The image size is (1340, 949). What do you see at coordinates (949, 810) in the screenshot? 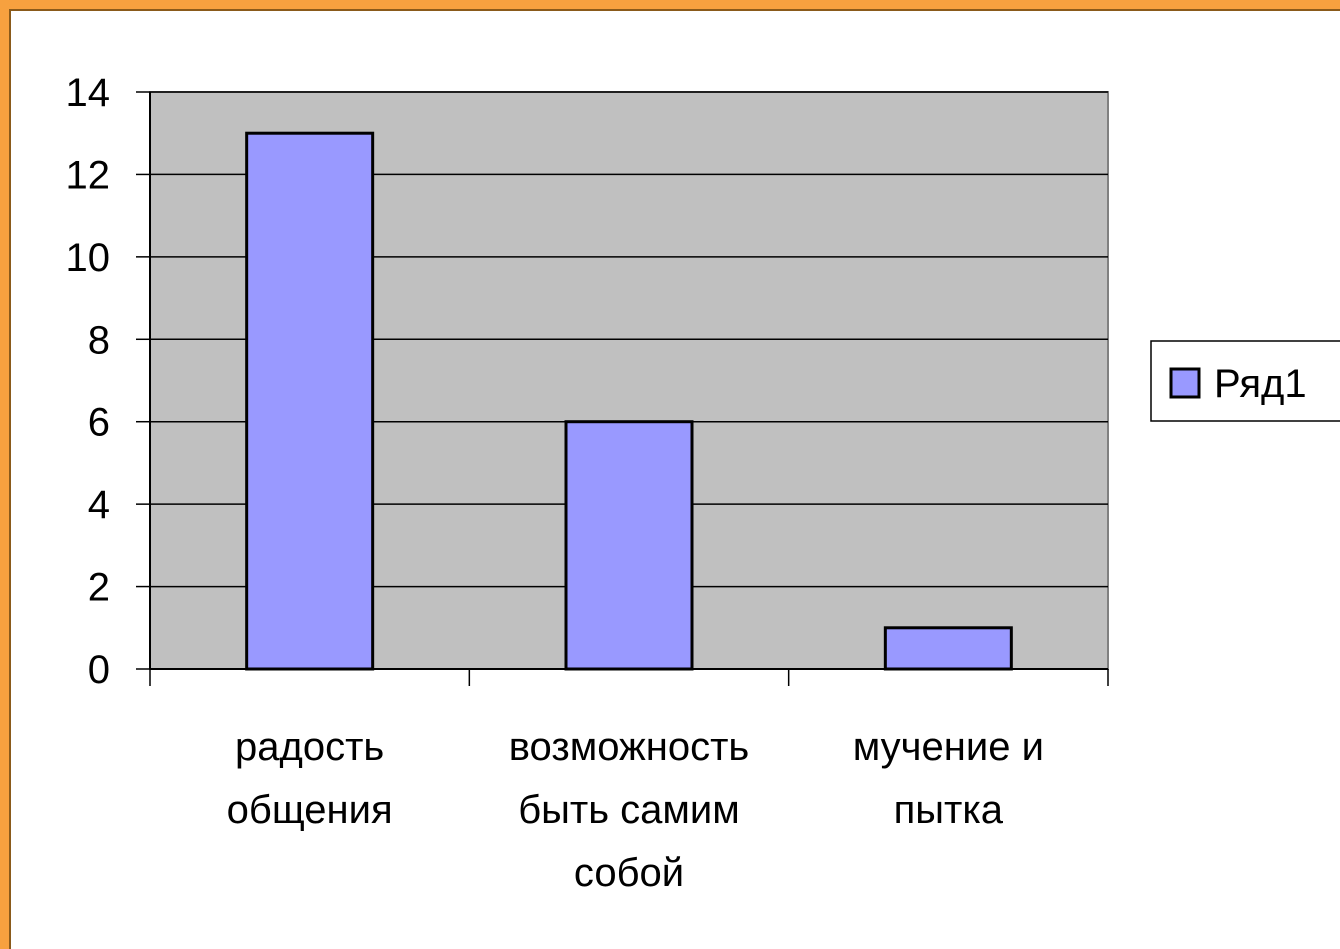
I see `category-label: пытка` at bounding box center [949, 810].